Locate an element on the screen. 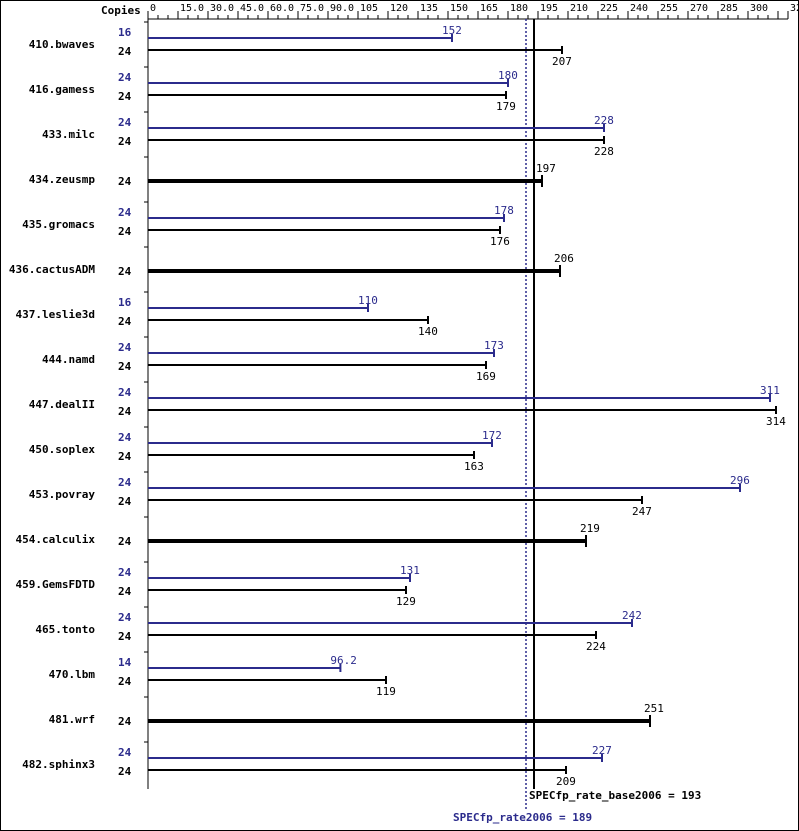 This screenshot has height=831, width=799. base-value-label: 140 is located at coordinates (428, 331).